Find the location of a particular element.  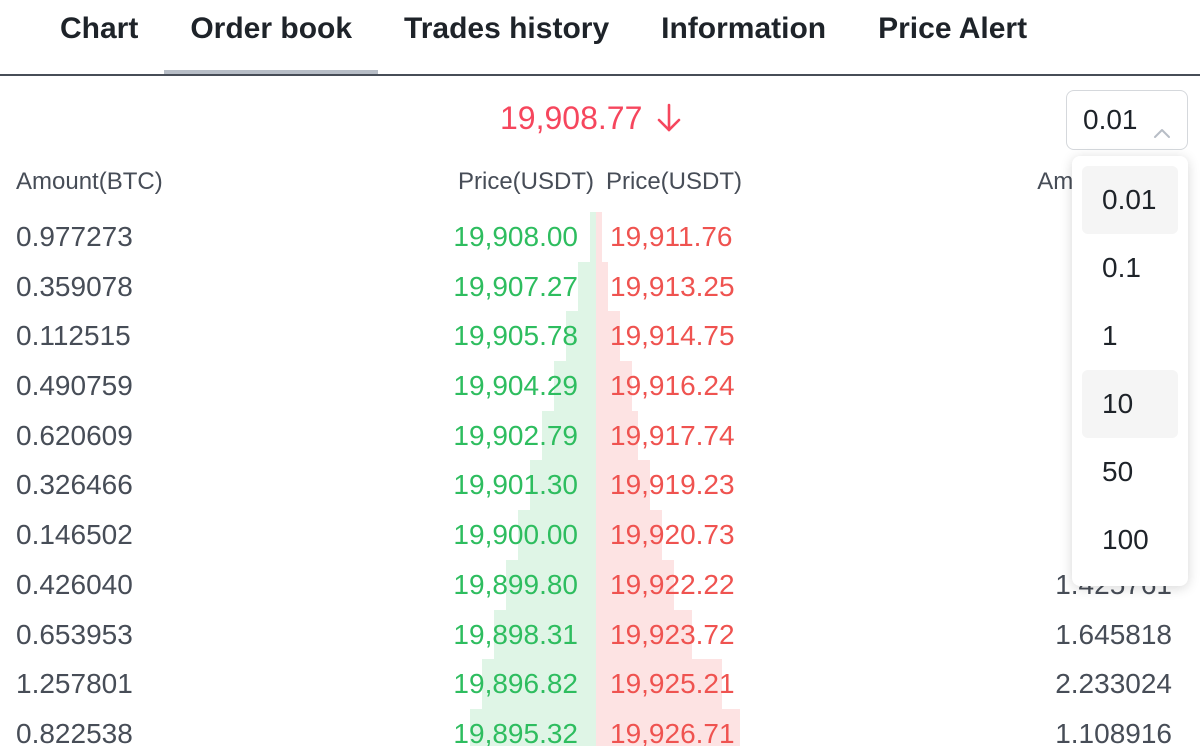

ask-price: 19,919.23 is located at coordinates (672, 485).